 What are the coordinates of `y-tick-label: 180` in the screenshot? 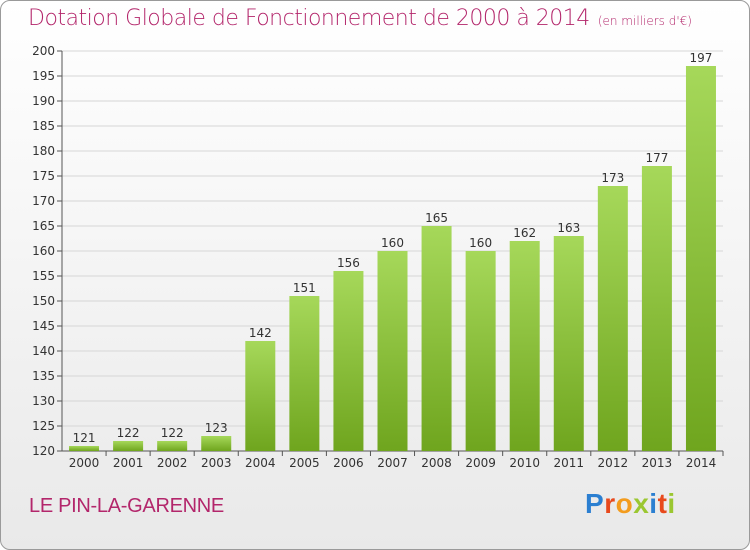 It's located at (43, 151).